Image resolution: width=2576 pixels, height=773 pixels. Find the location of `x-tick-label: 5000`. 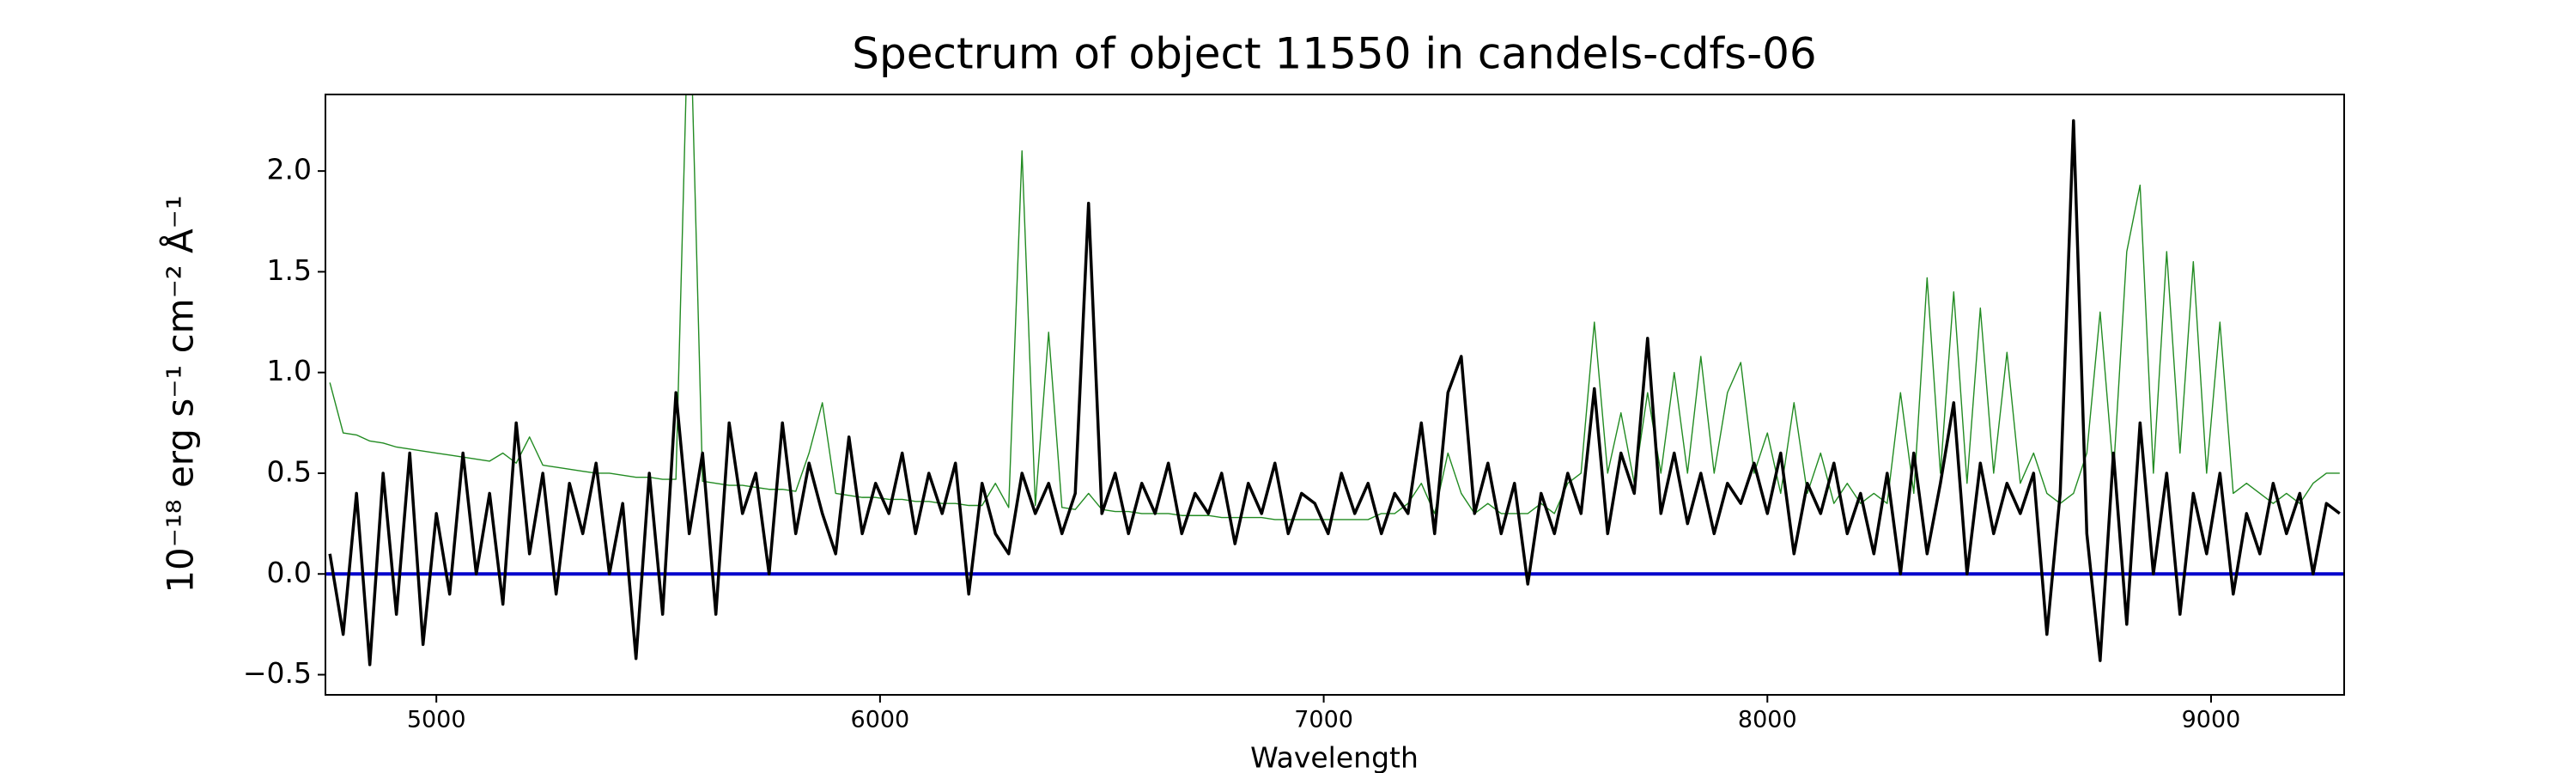

x-tick-label: 5000 is located at coordinates (436, 720).